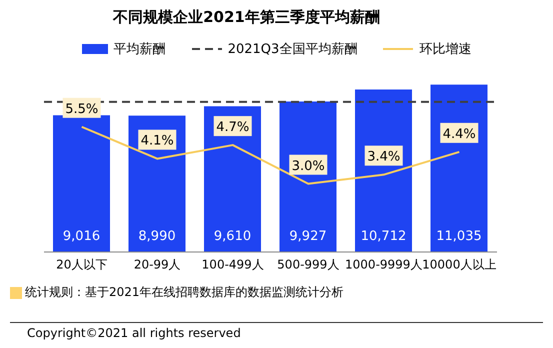  I want to click on legend-label: 环比增速, so click(445, 49).